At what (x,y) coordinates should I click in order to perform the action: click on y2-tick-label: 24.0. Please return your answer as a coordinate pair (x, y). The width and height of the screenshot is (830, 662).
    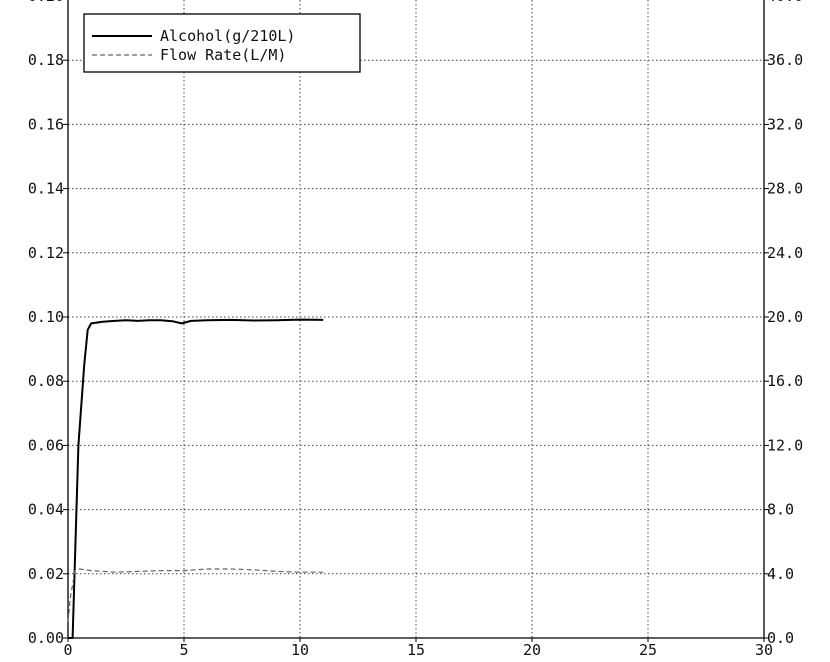
    Looking at the image, I should click on (785, 253).